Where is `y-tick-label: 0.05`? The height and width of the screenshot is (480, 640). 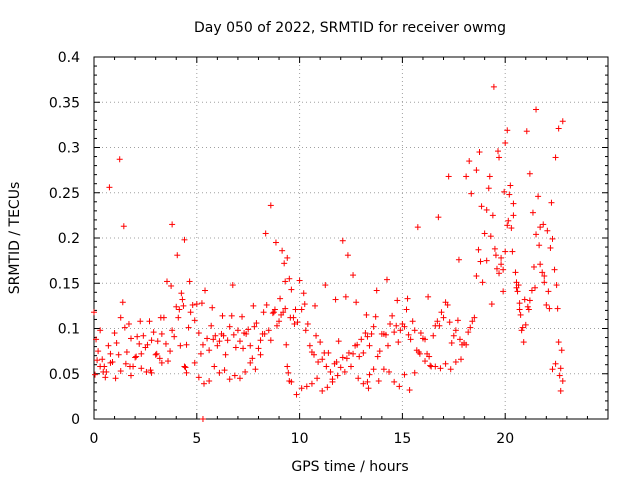
y-tick-label: 0.05 is located at coordinates (64, 375).